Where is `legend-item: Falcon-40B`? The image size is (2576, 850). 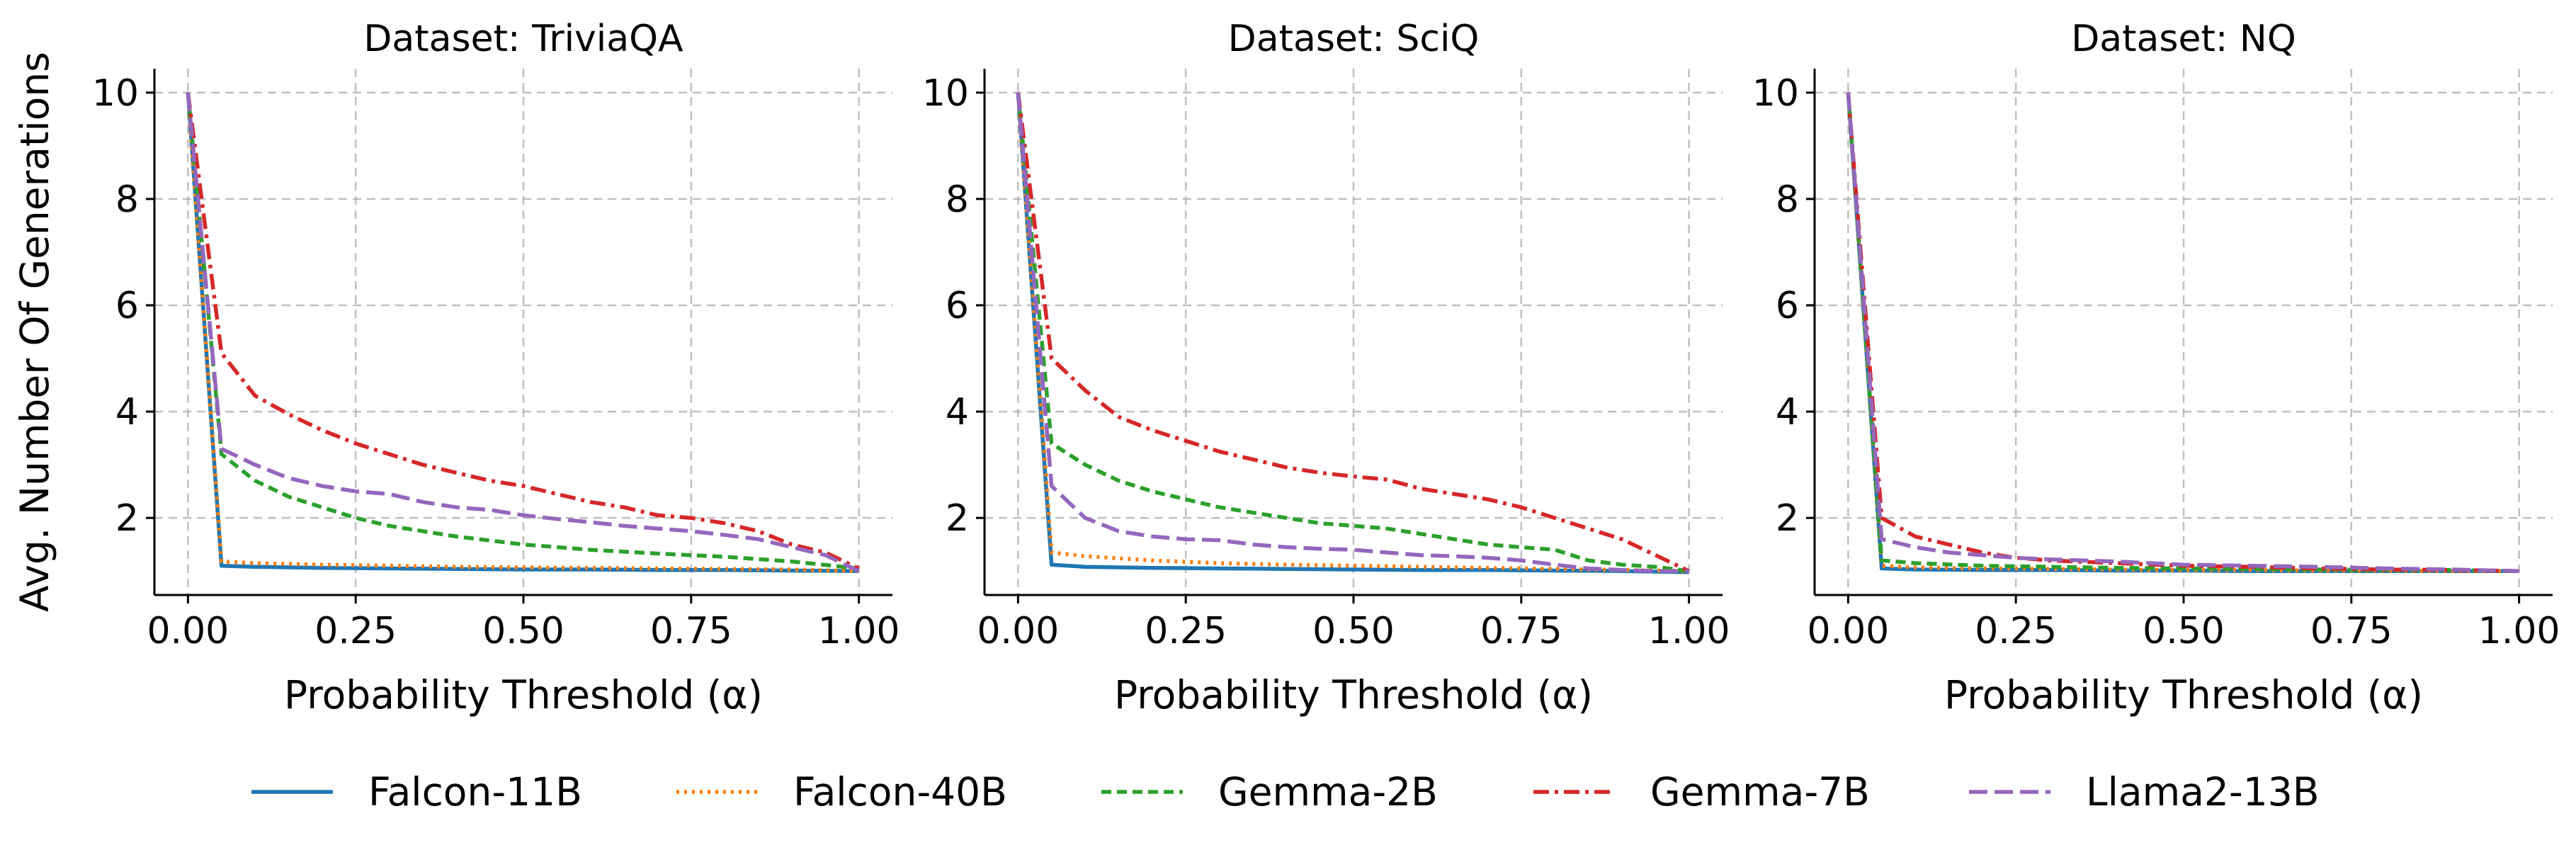 legend-item: Falcon-40B is located at coordinates (841, 792).